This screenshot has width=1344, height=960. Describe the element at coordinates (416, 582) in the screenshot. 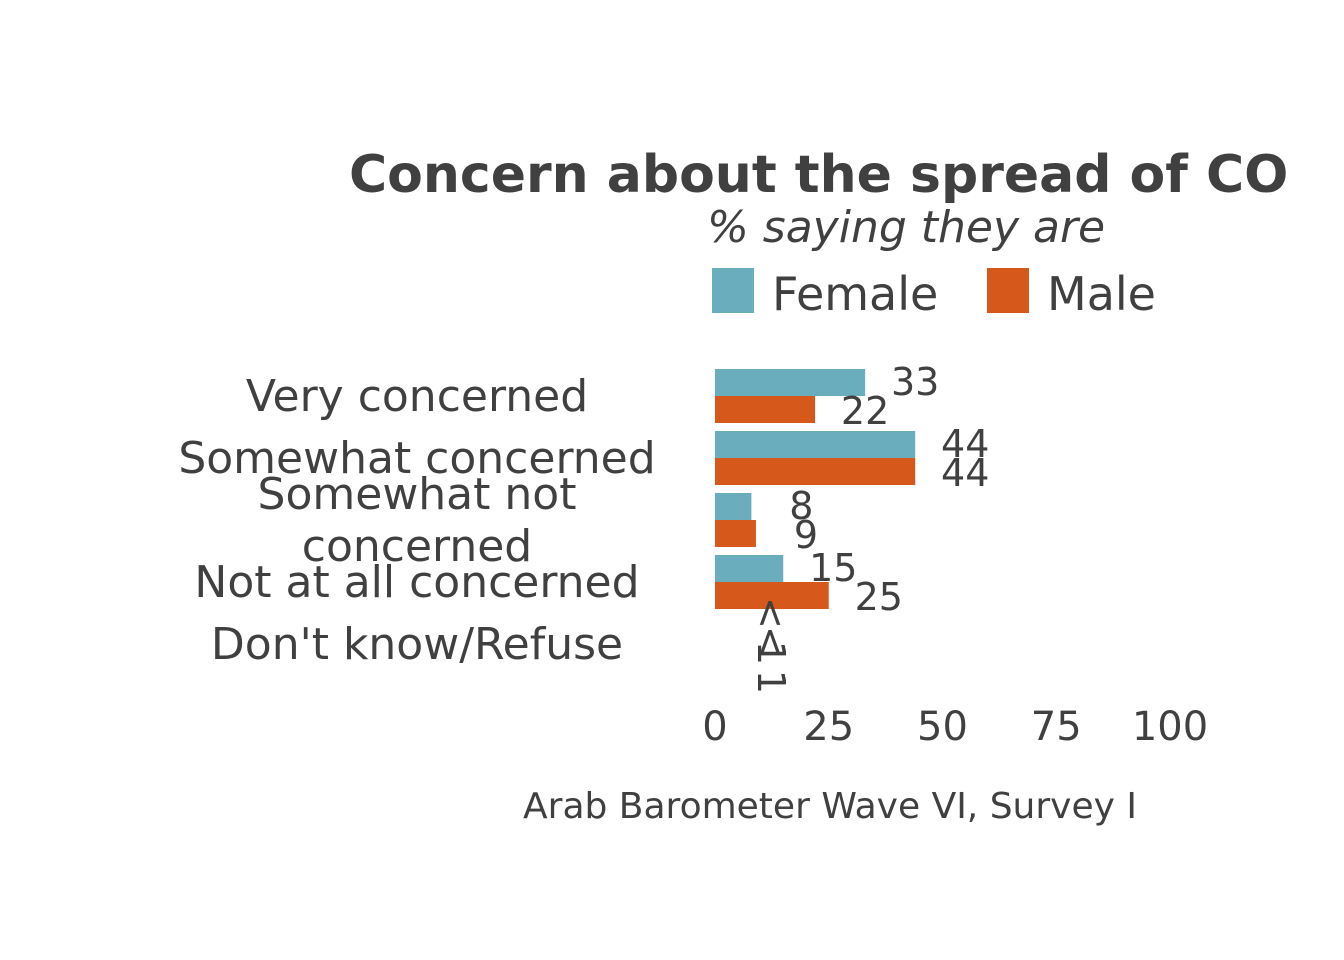

I see `category-label: Not at all concerned` at that location.